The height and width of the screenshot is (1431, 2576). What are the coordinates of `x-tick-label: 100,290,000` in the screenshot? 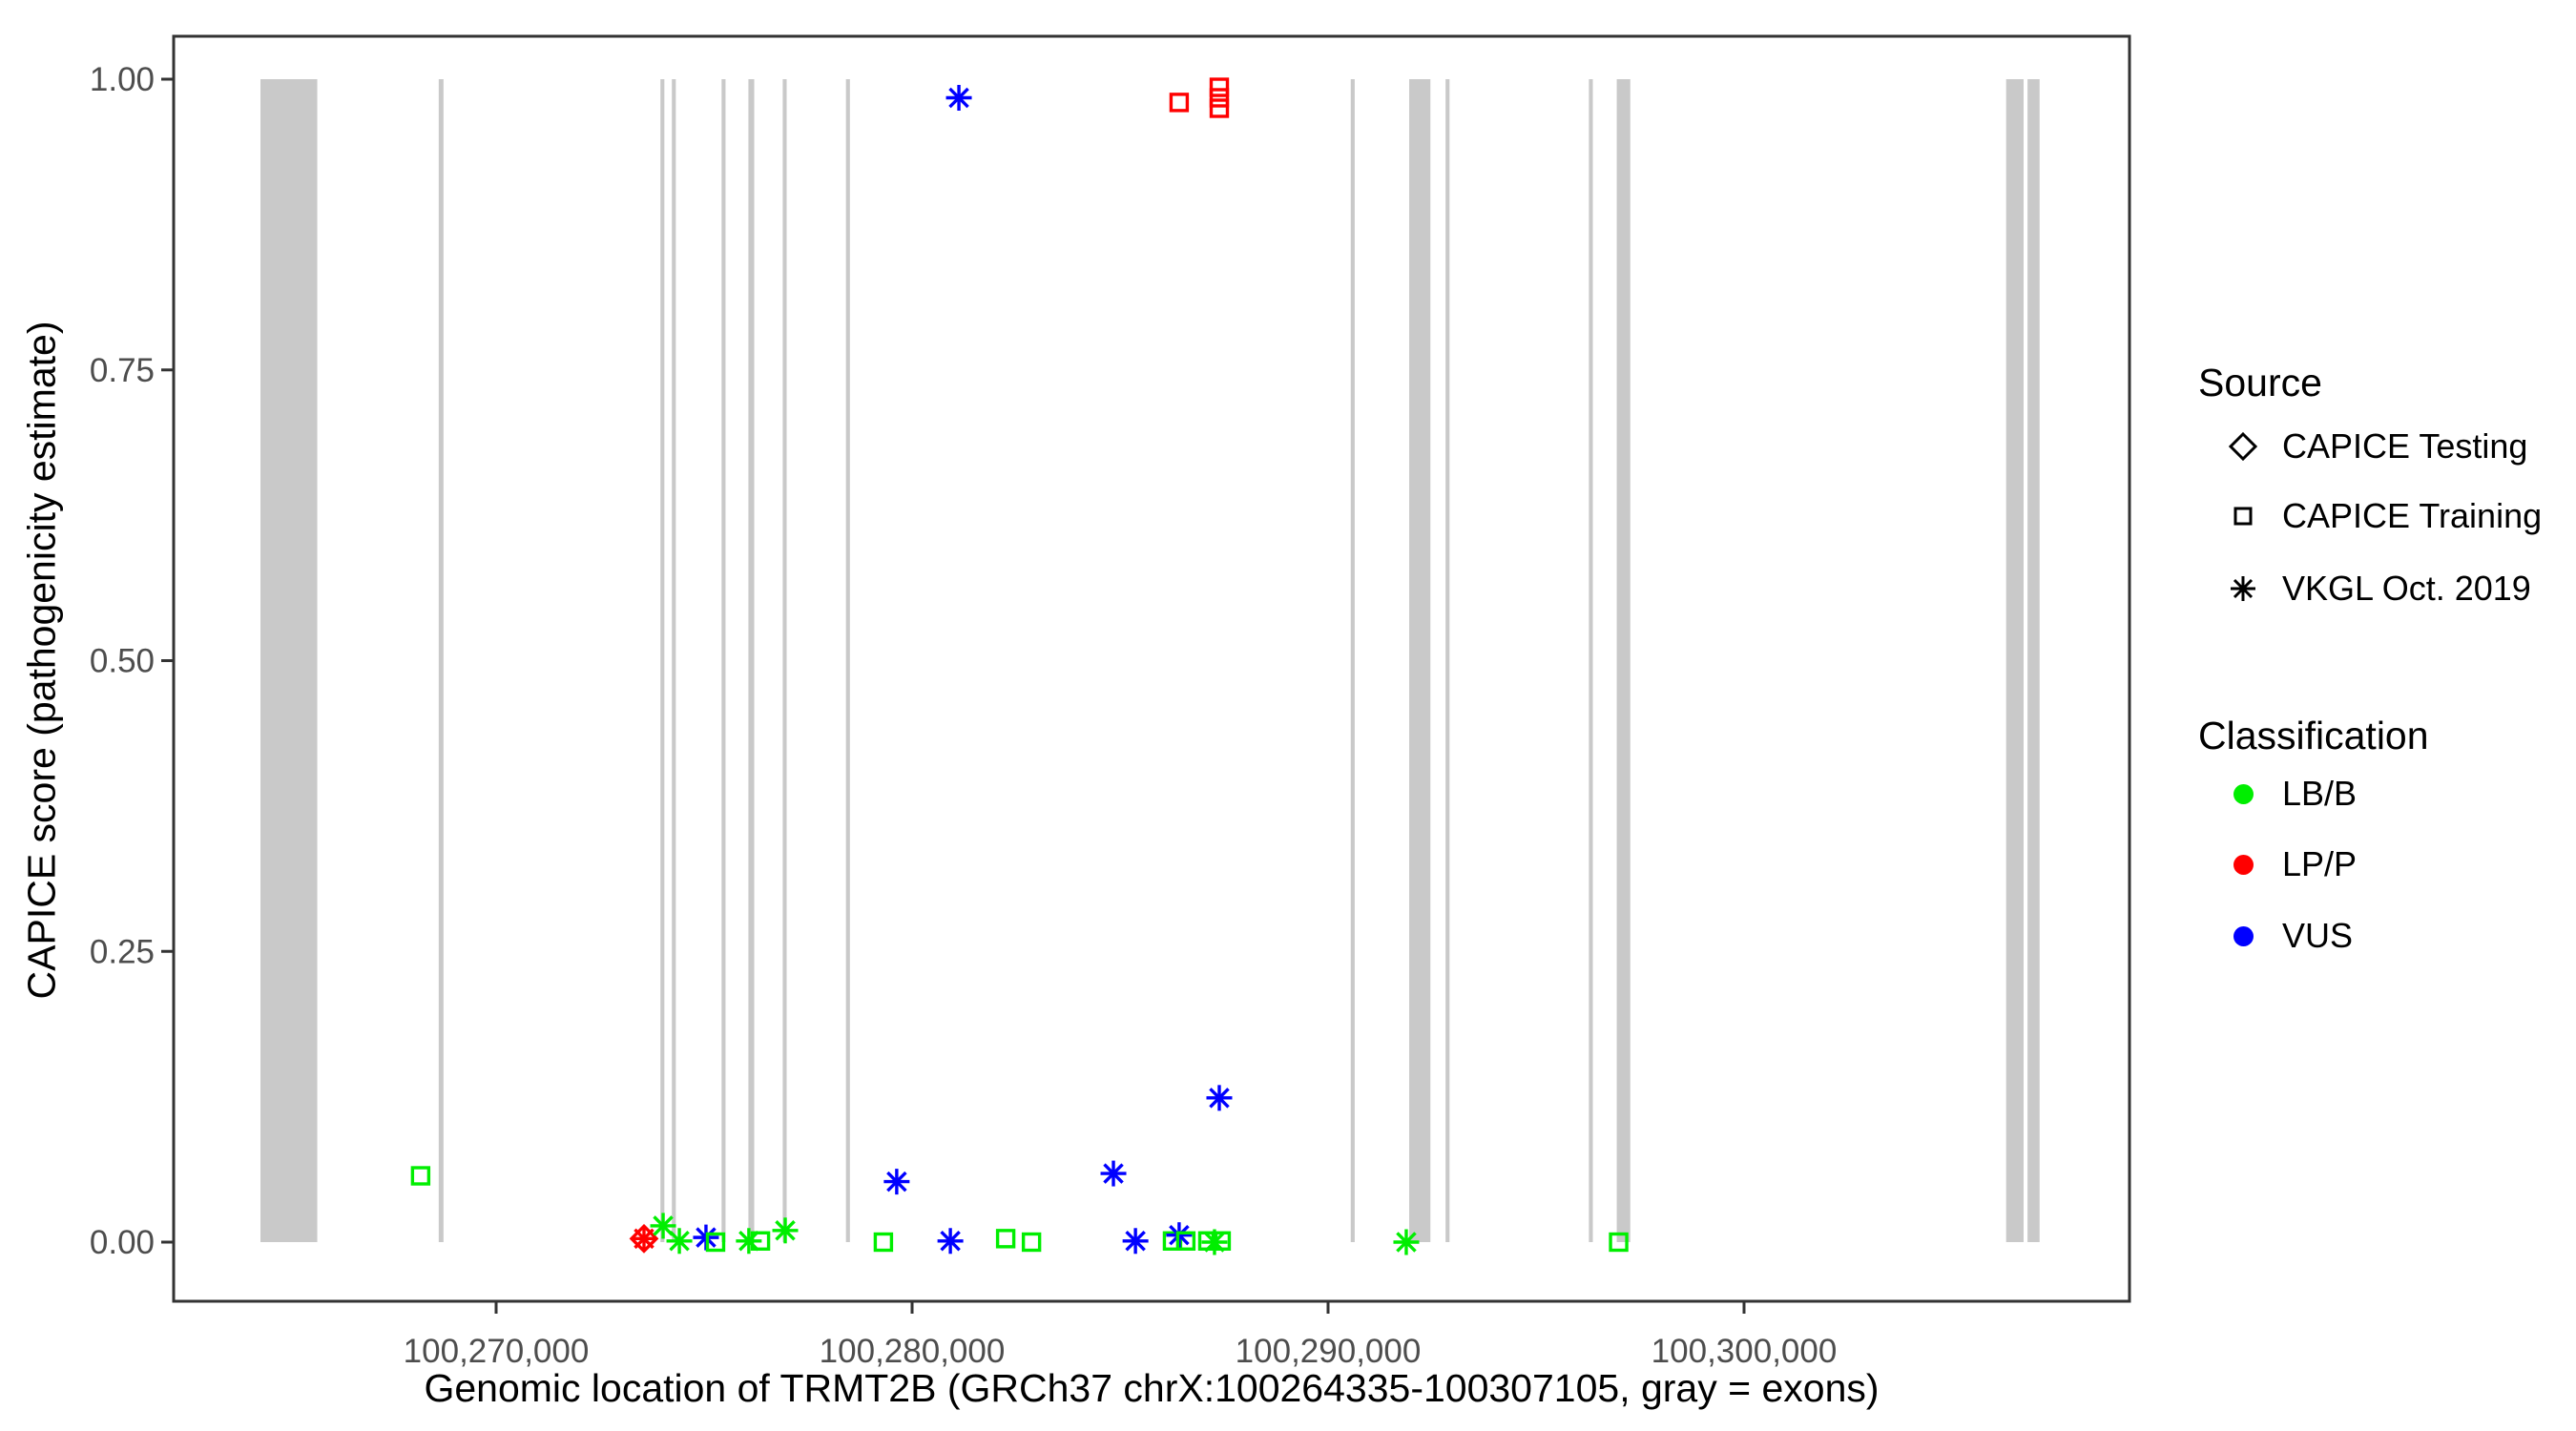 It's located at (1329, 1351).